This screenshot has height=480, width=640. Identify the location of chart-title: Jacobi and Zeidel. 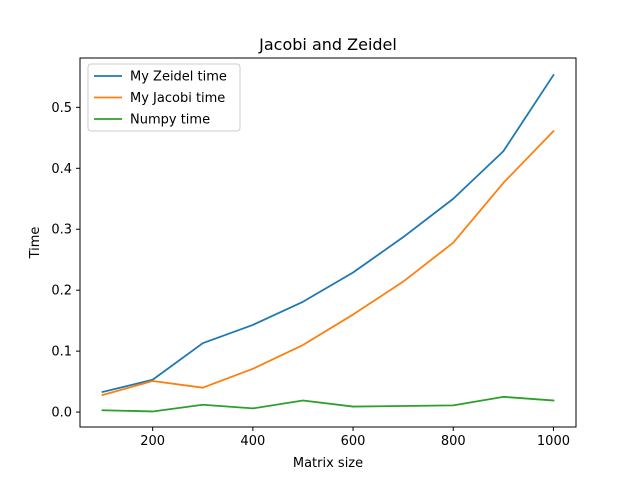
(327, 44).